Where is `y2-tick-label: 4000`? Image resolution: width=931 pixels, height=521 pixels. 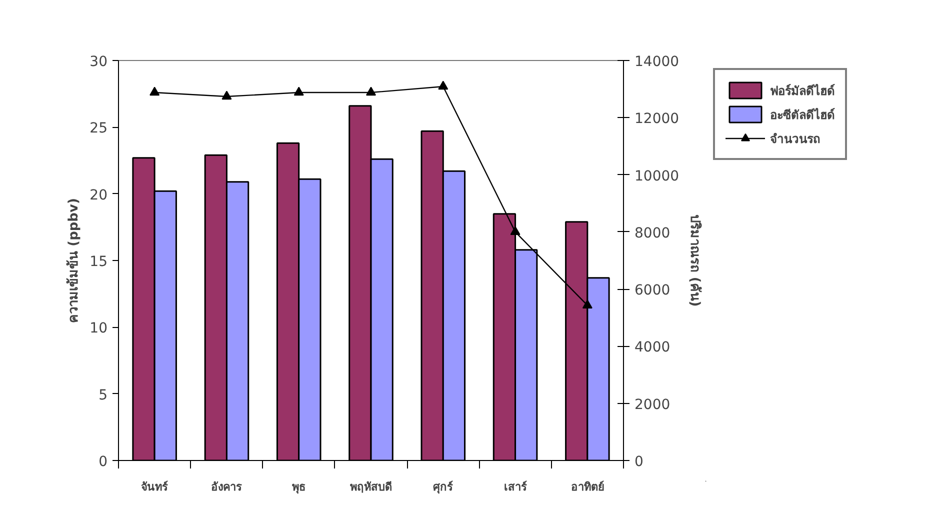 y2-tick-label: 4000 is located at coordinates (652, 348).